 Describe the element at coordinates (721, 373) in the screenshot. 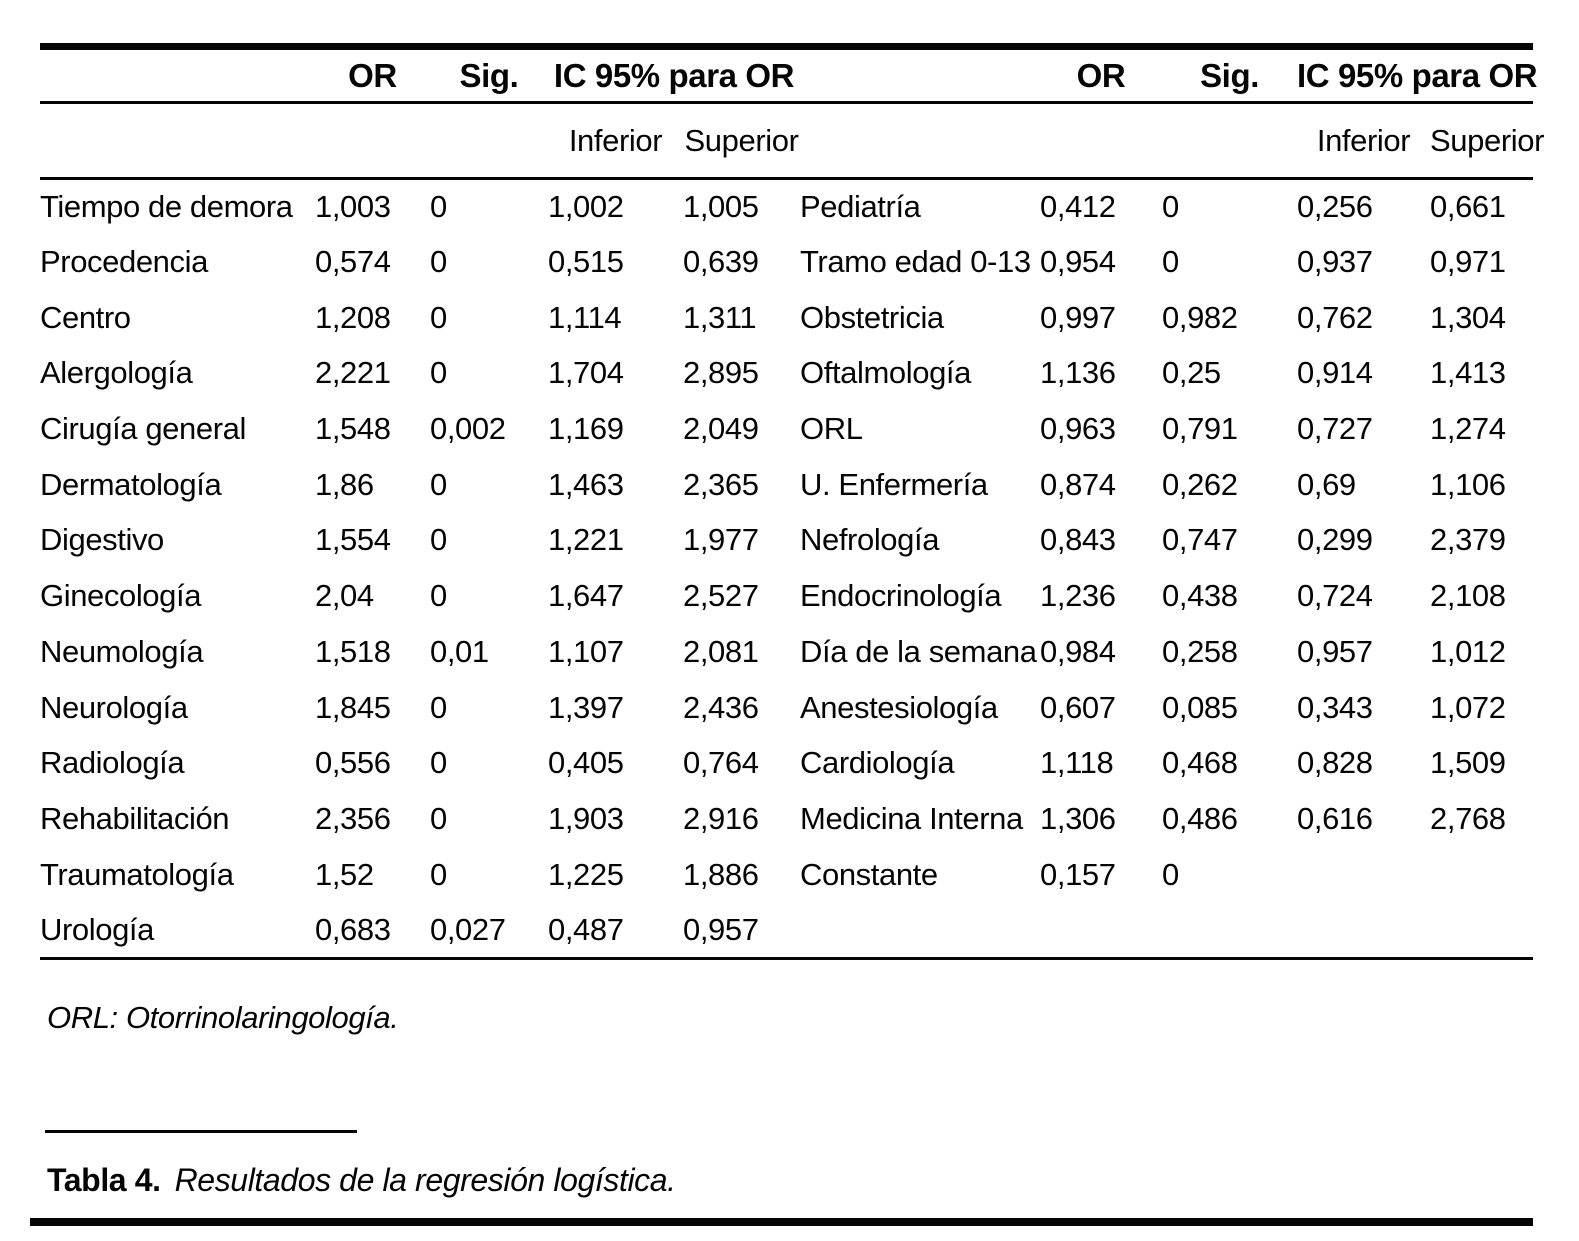

I see `superior-value-left: 2,895` at that location.